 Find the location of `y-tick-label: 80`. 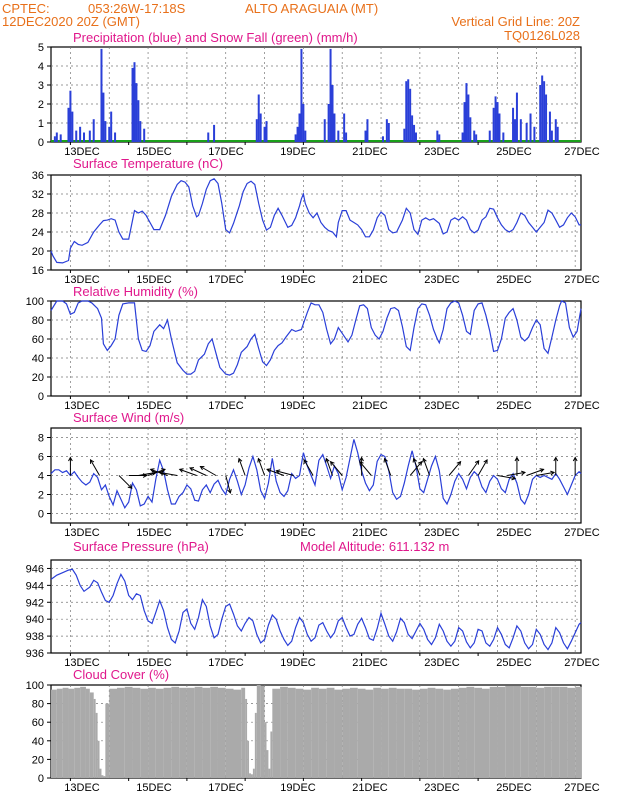

y-tick-label: 80 is located at coordinates (38, 705).